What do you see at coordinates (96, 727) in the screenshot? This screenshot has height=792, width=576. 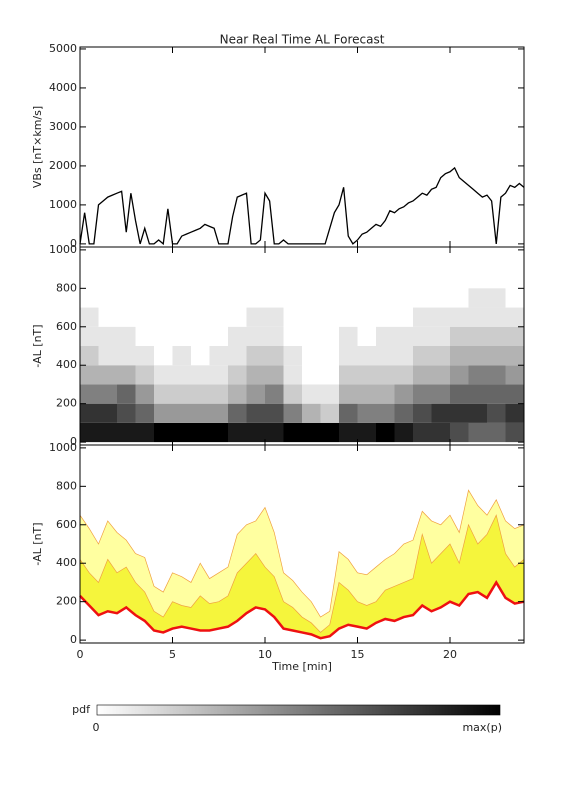 I see `colorbar-min: 0` at bounding box center [96, 727].